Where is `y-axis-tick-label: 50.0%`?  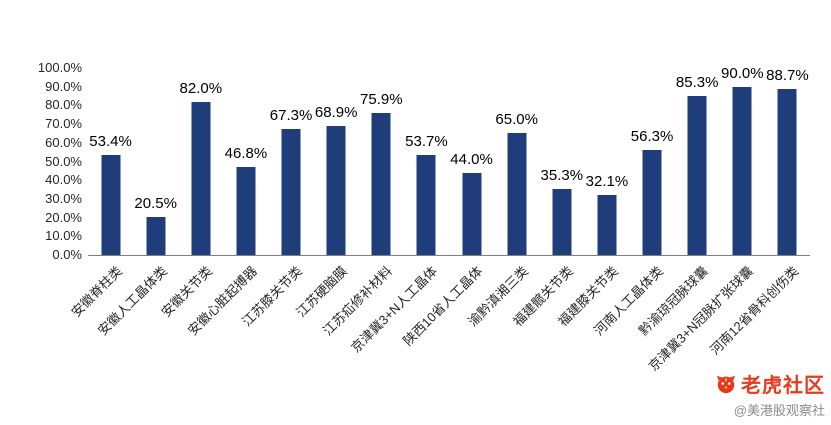
y-axis-tick-label: 50.0% is located at coordinates (63, 161).